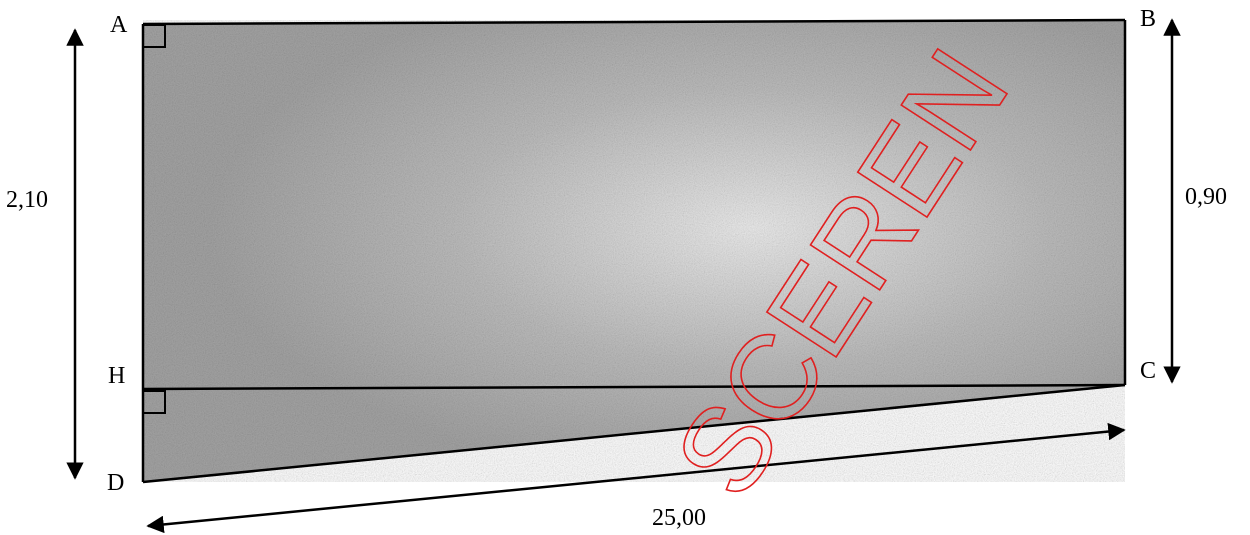 This screenshot has width=1250, height=535. What do you see at coordinates (119, 25) in the screenshot?
I see `label-a: A` at bounding box center [119, 25].